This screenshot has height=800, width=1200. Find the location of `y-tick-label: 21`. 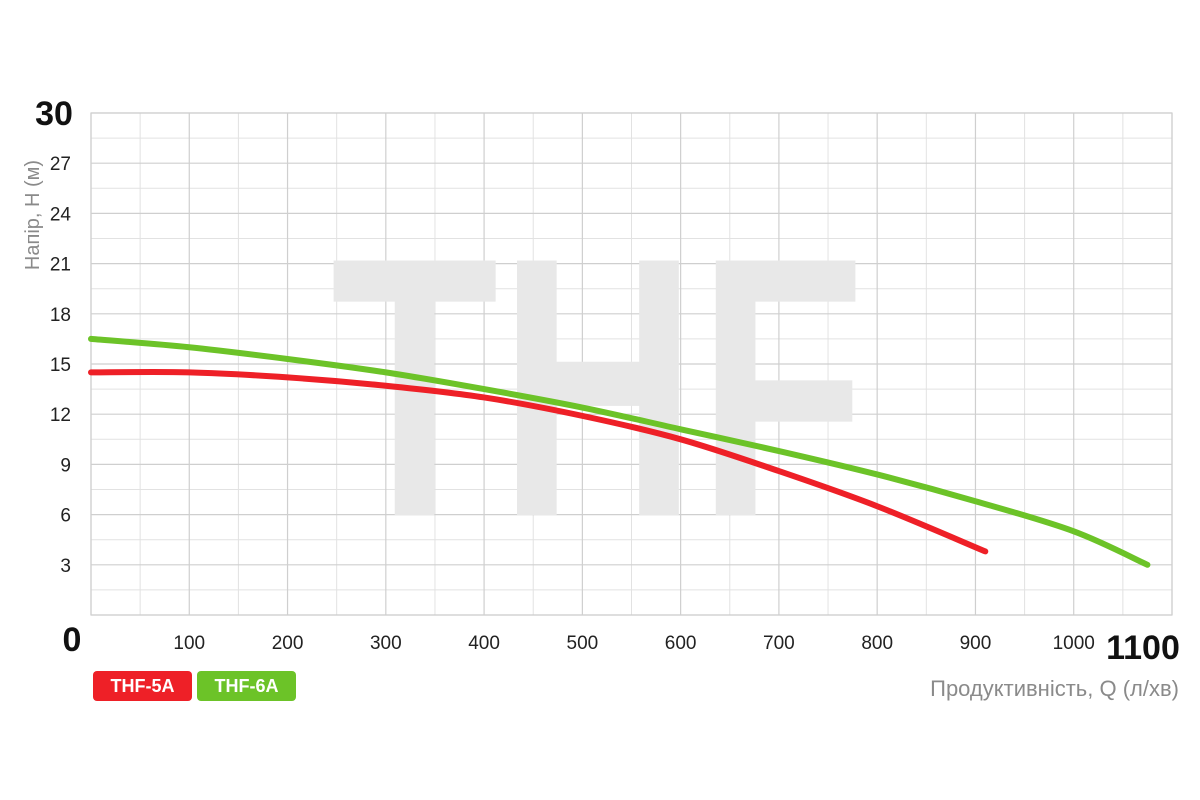

y-tick-label: 21 is located at coordinates (60, 265).